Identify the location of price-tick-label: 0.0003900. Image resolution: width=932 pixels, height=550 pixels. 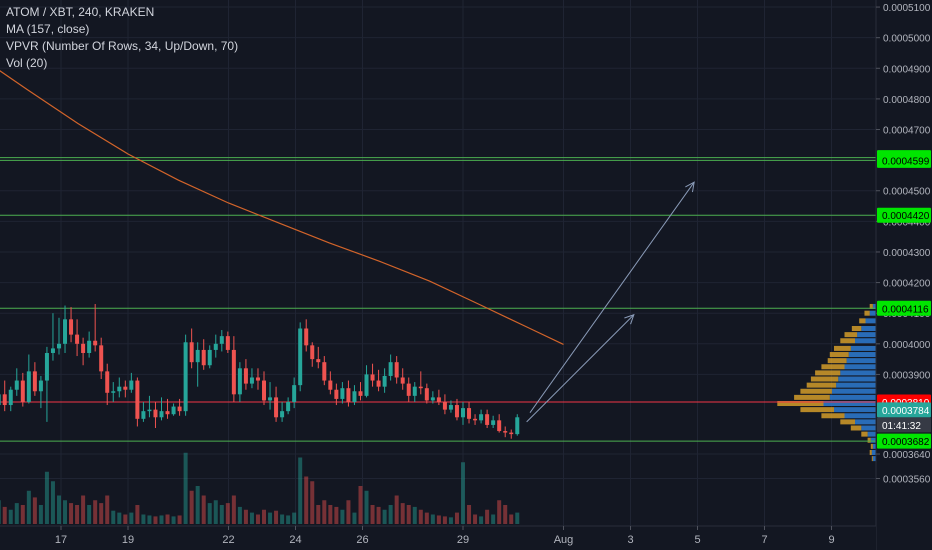
(907, 375).